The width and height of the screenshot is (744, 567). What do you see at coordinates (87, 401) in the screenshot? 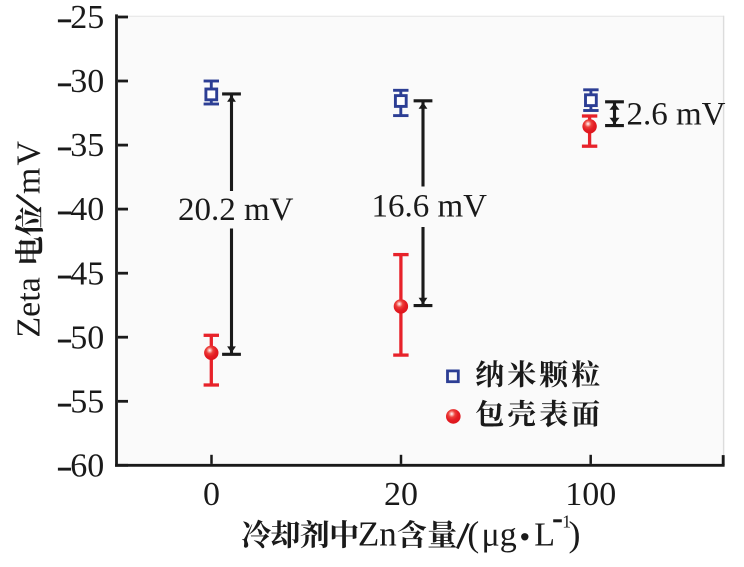
I see `svg-text: 55` at bounding box center [87, 401].